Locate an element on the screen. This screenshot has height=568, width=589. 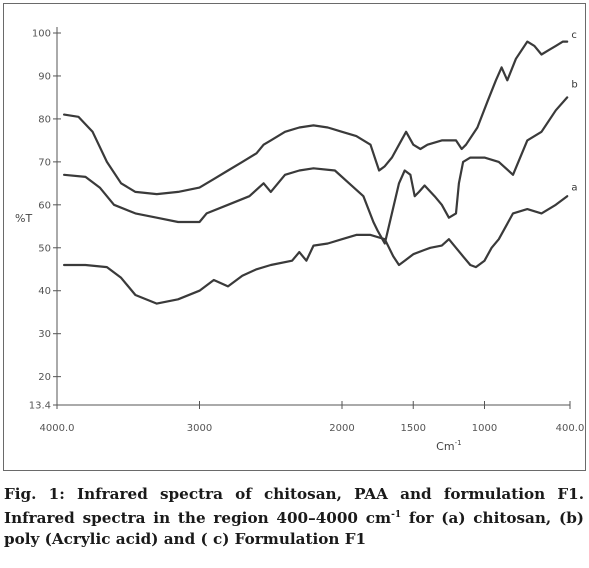
y-tick-label: 50 is located at coordinates (44, 248).